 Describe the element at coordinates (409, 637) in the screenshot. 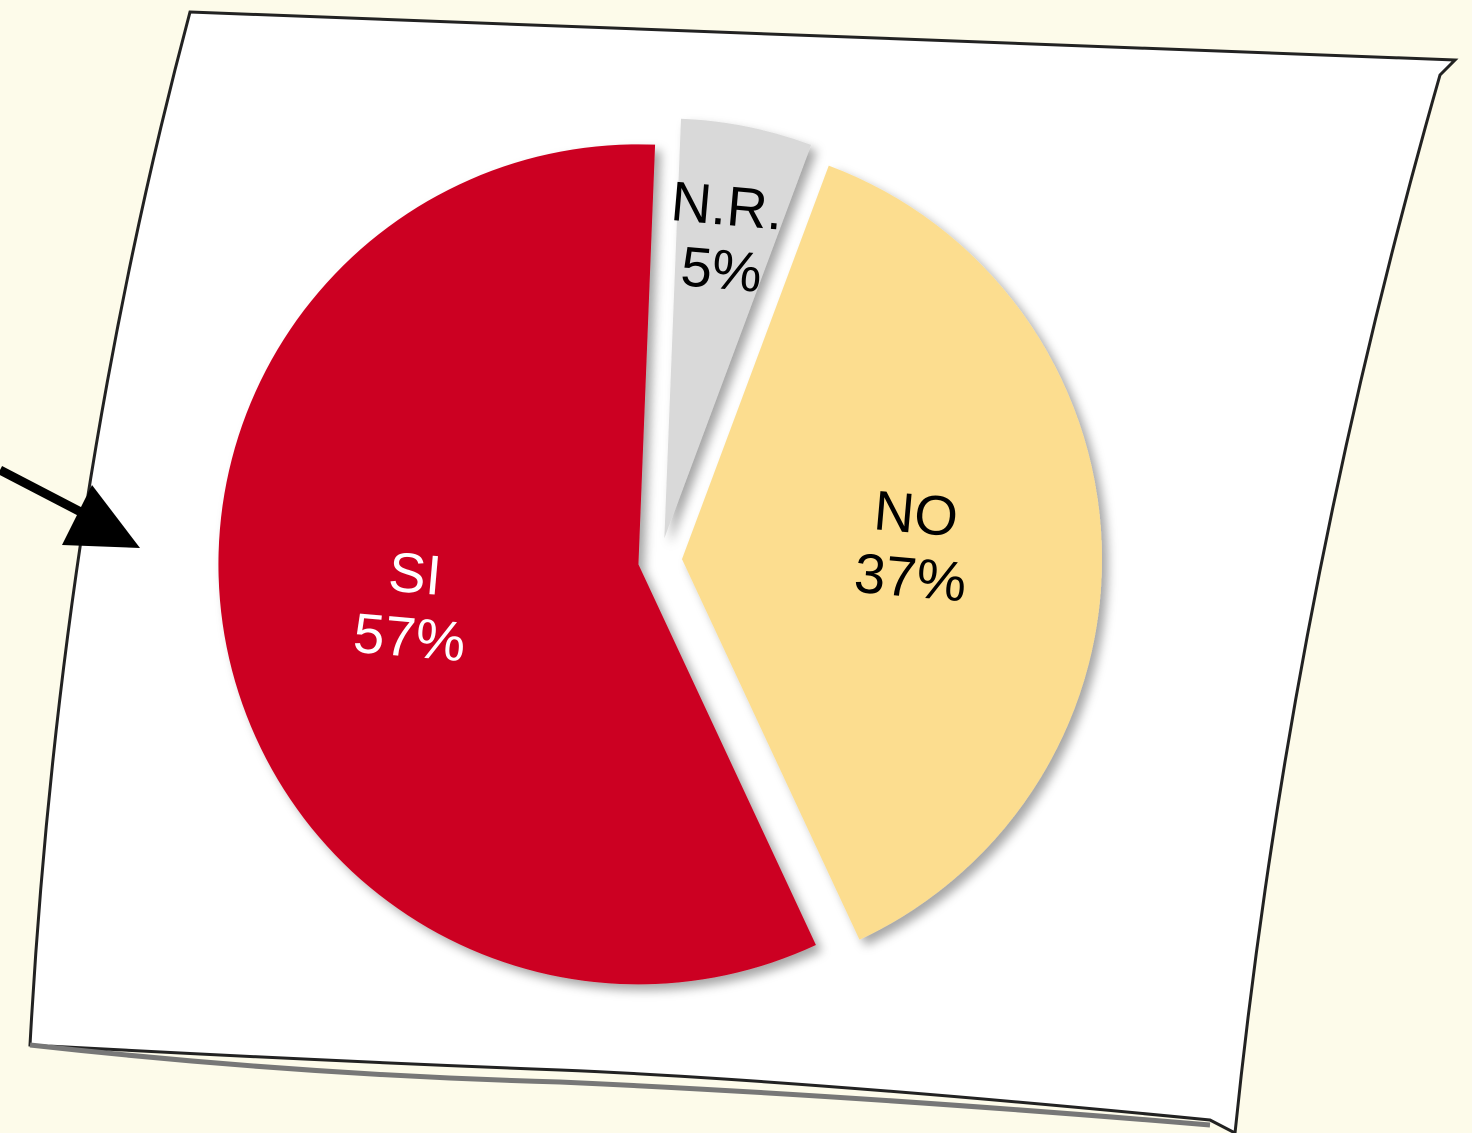

I see `slice-value-label: 57%` at that location.